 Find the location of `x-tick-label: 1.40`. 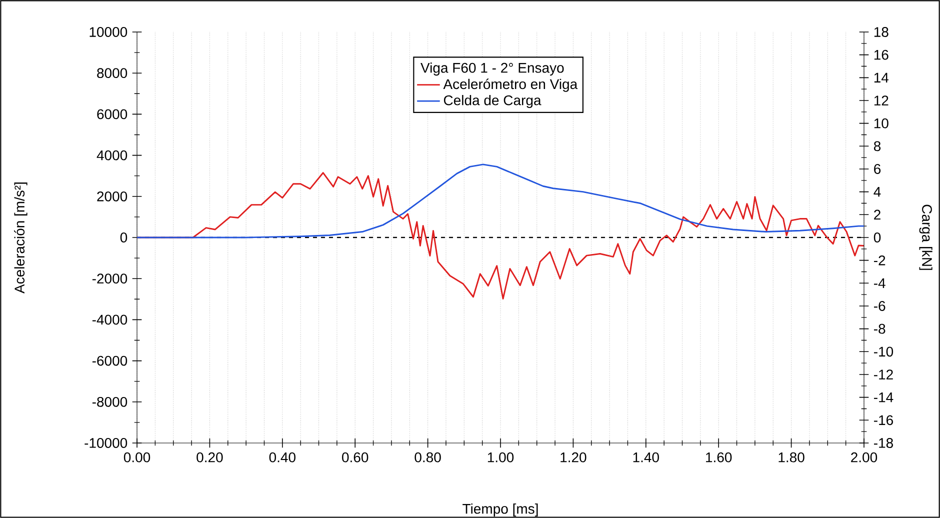

x-tick-label: 1.40 is located at coordinates (646, 457).